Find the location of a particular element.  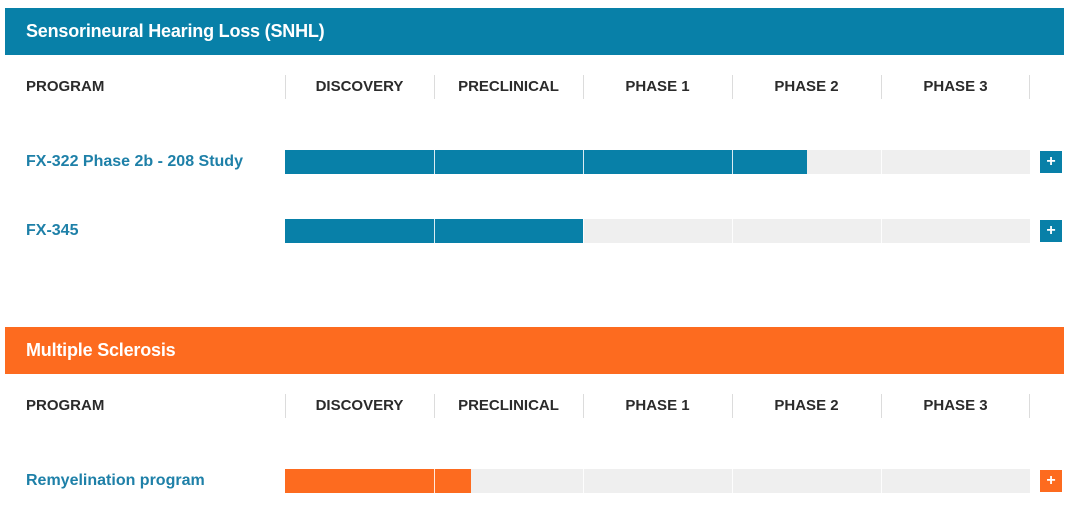

program-row-fx-345: FX-345 + is located at coordinates (534, 231).